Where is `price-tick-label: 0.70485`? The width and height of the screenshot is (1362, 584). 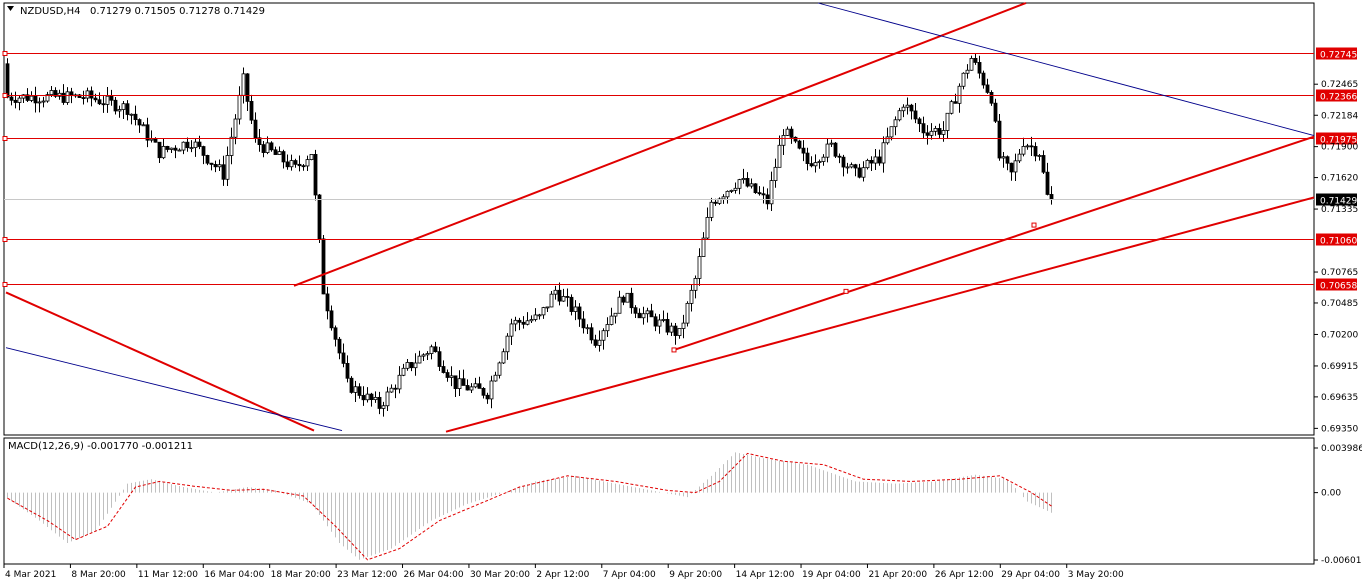 price-tick-label: 0.70485 is located at coordinates (1339, 304).